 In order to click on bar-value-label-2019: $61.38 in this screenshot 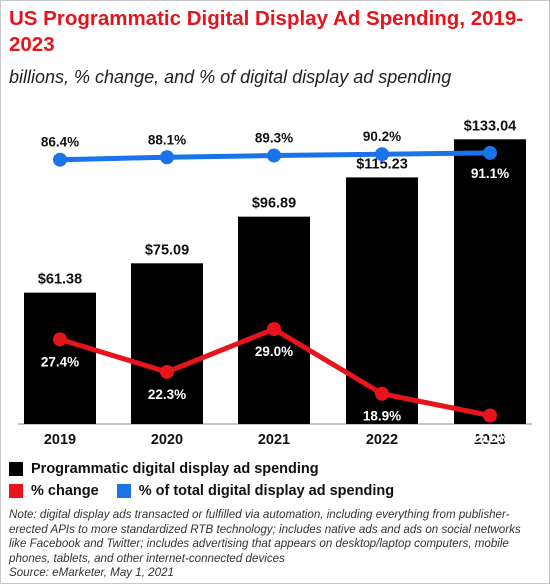, I will do `click(60, 280)`.